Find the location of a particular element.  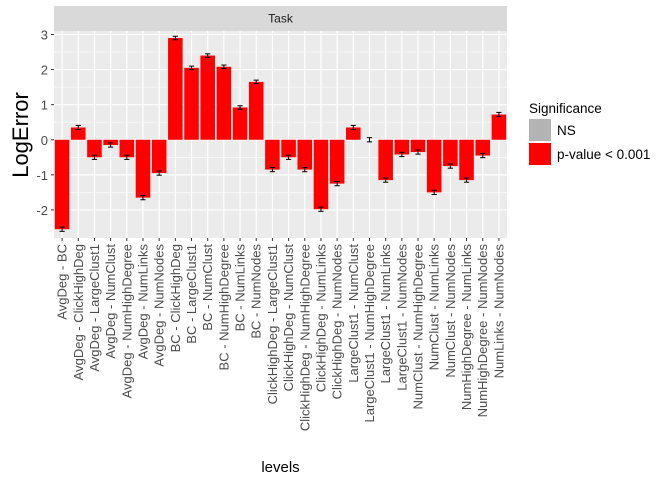

x-tick-label: BC - LargeClust1 is located at coordinates (191, 294).